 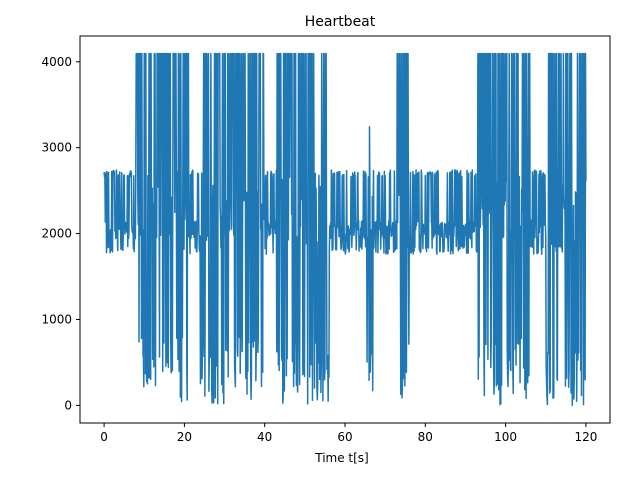 What do you see at coordinates (68, 405) in the screenshot?
I see `y-tick-label: 0` at bounding box center [68, 405].